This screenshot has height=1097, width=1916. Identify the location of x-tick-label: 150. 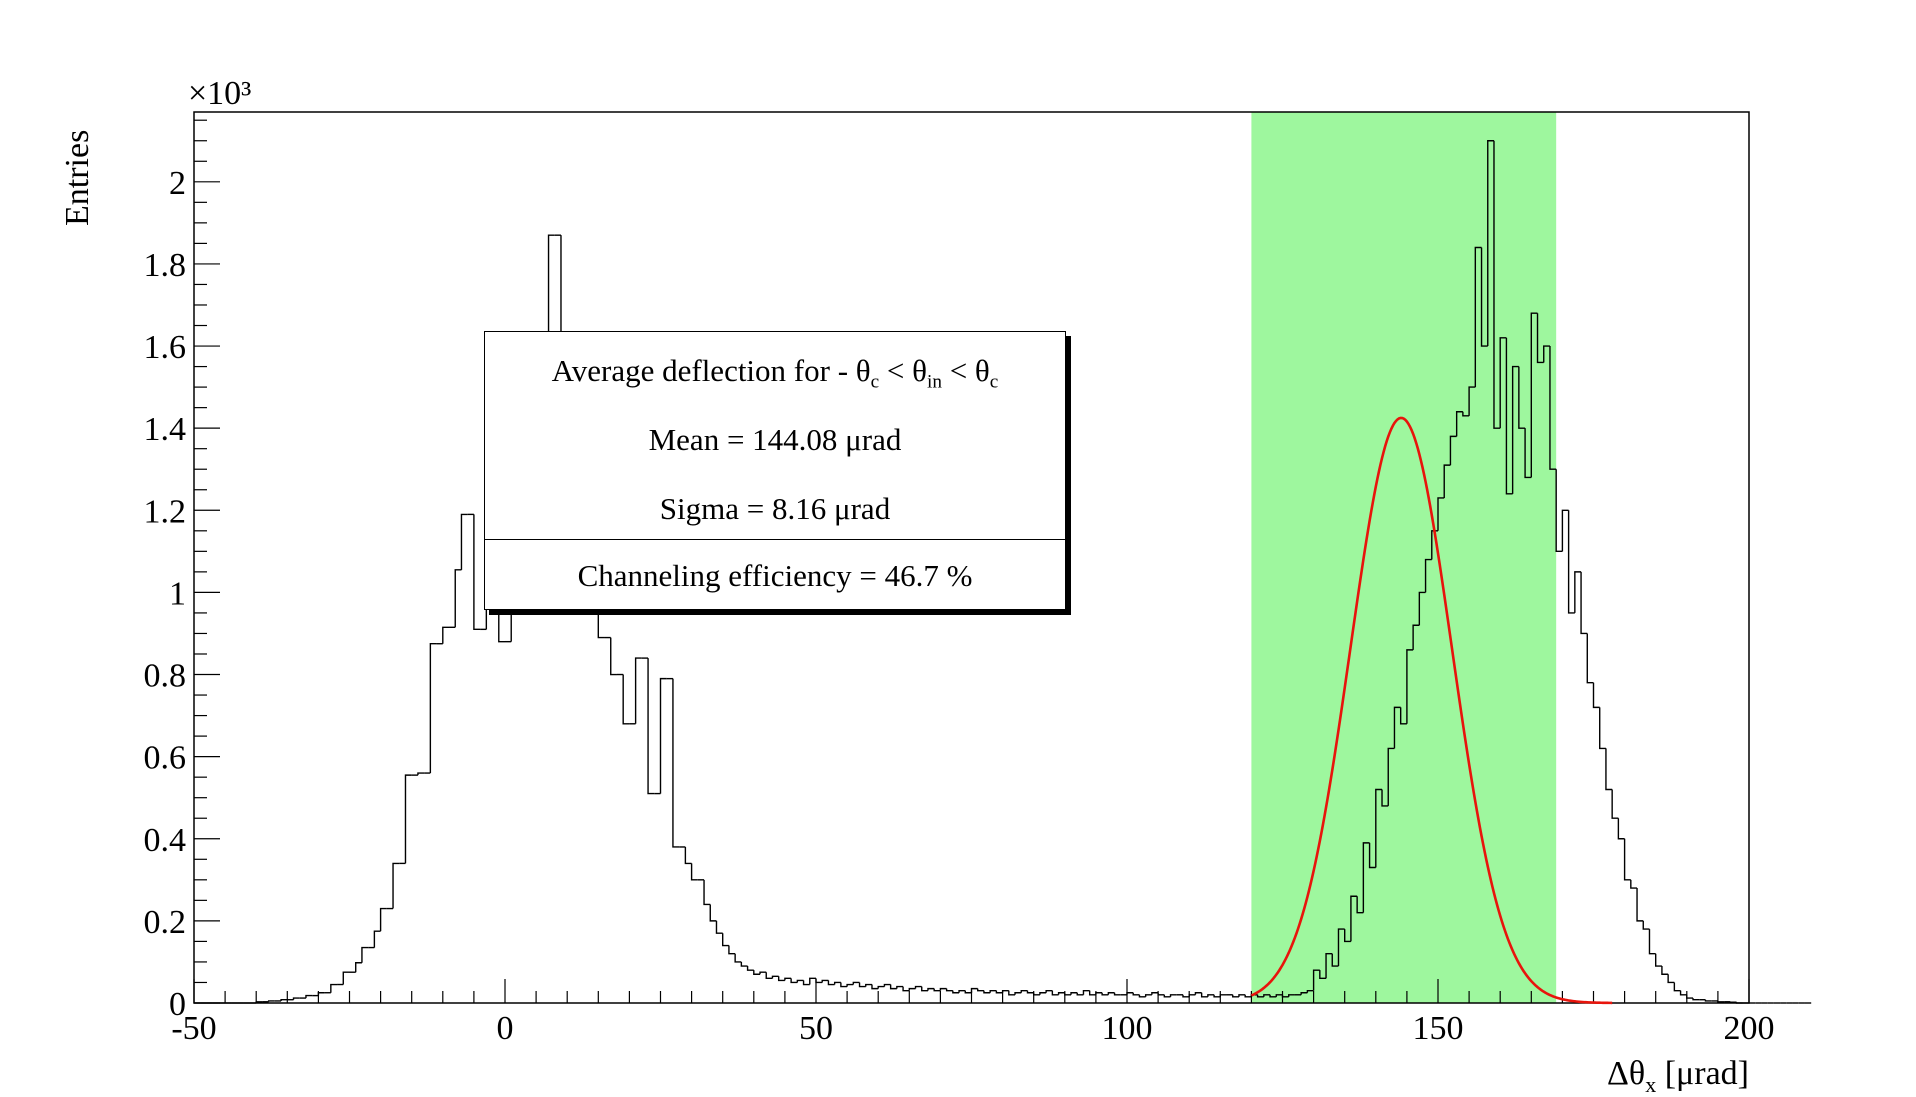
(1438, 1028).